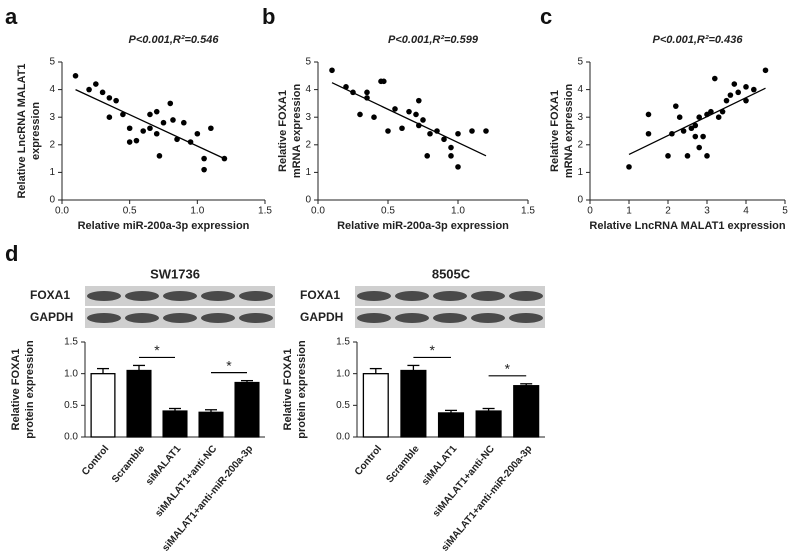  I want to click on y-axis-label: Relative FOXA1, so click(283, 131).